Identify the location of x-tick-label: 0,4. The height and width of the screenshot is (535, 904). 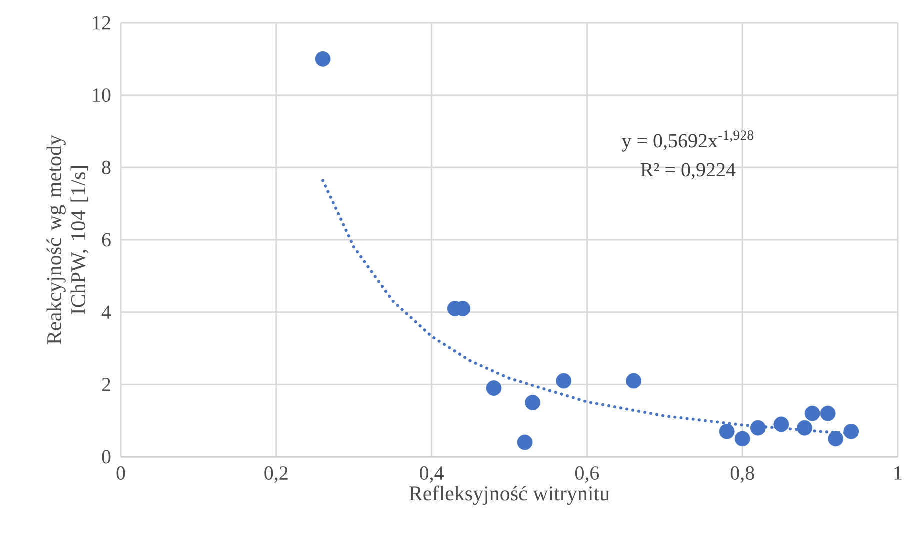
(432, 474).